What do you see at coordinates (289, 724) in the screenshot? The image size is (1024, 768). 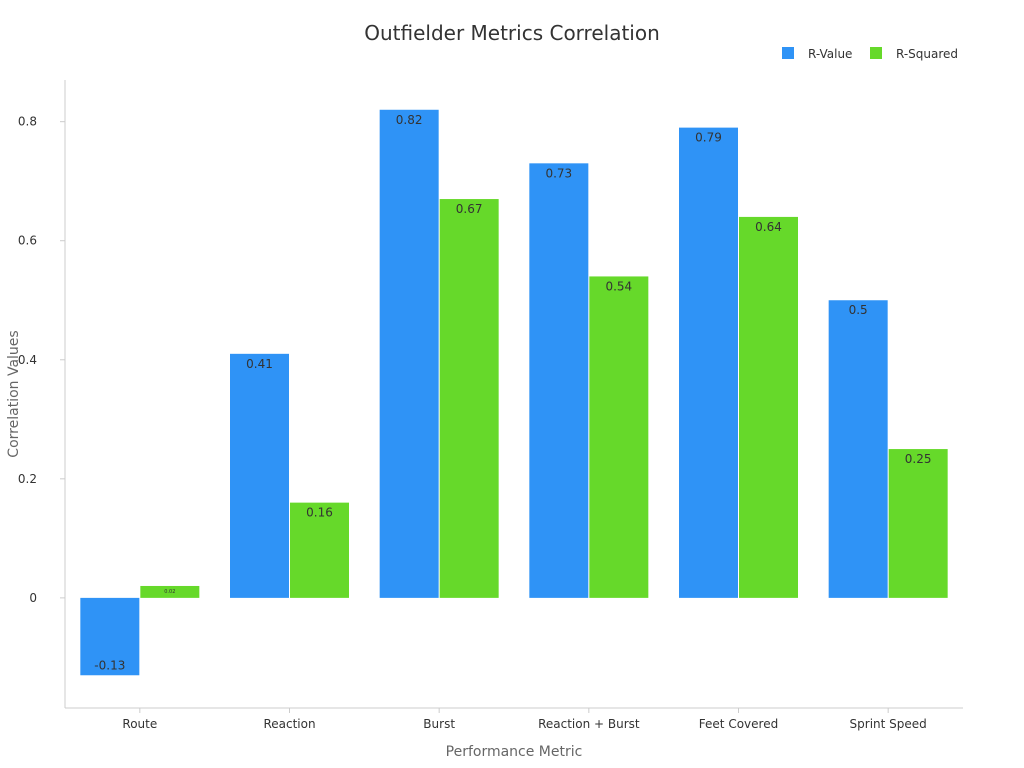 I see `x-tick-label-reaction: Reaction` at bounding box center [289, 724].